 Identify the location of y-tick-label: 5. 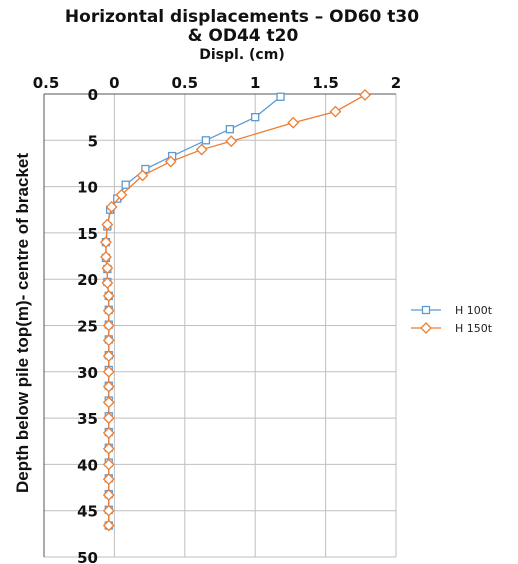
(93, 141).